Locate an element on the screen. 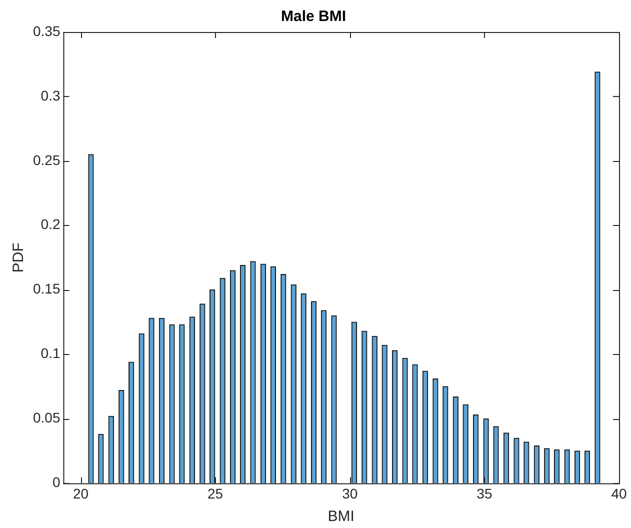  x-tick-label: 35 is located at coordinates (484, 493).